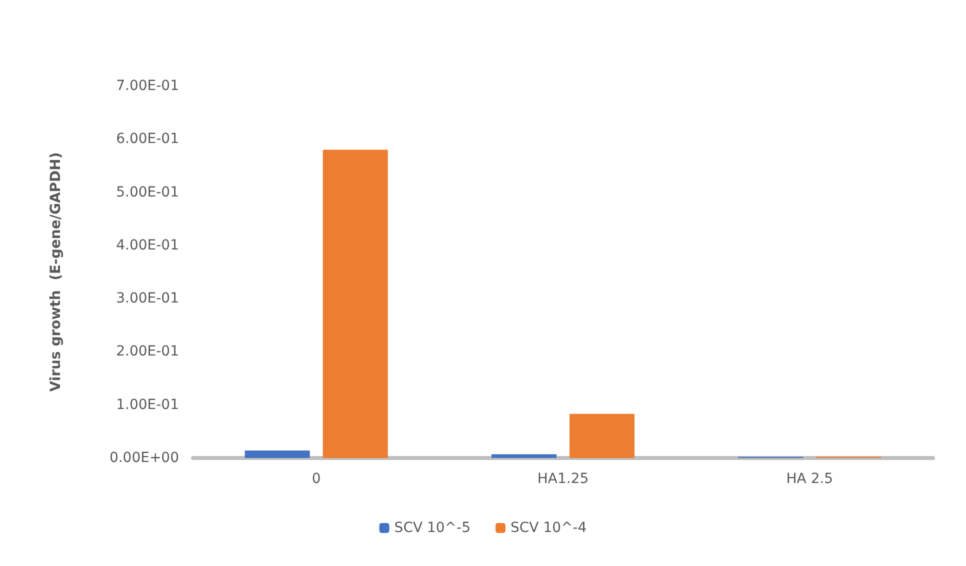 The image size is (966, 566). I want to click on y-tick-label: 3.00E-01, so click(147, 298).